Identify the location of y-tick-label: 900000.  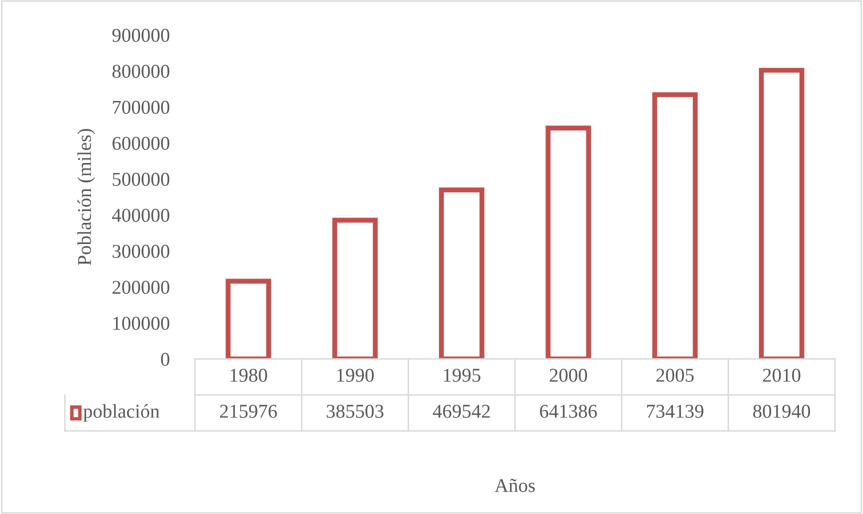
(141, 35).